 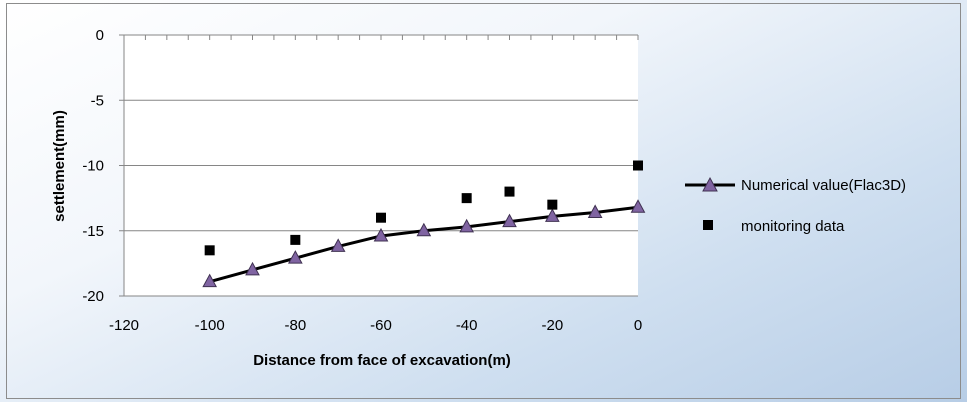 What do you see at coordinates (793, 226) in the screenshot?
I see `legend-label-monitoring: monitoring data` at bounding box center [793, 226].